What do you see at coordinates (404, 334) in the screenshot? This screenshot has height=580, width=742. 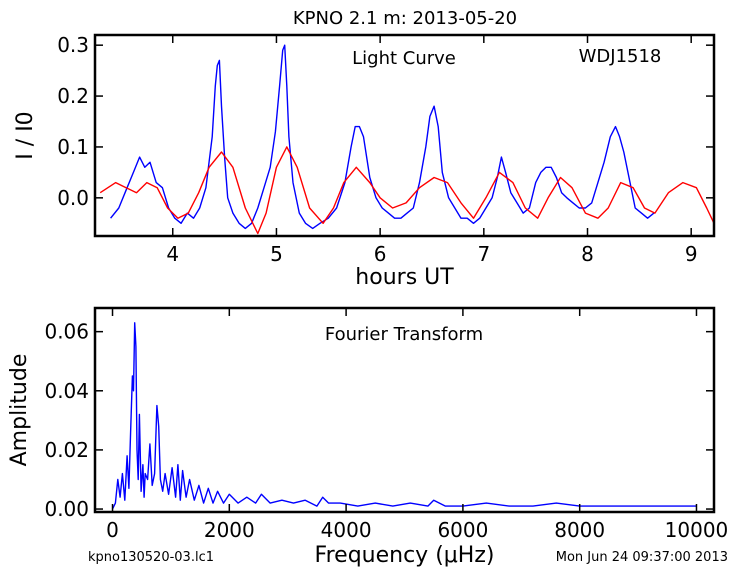 I see `panel-title: Fourier Transform` at bounding box center [404, 334].